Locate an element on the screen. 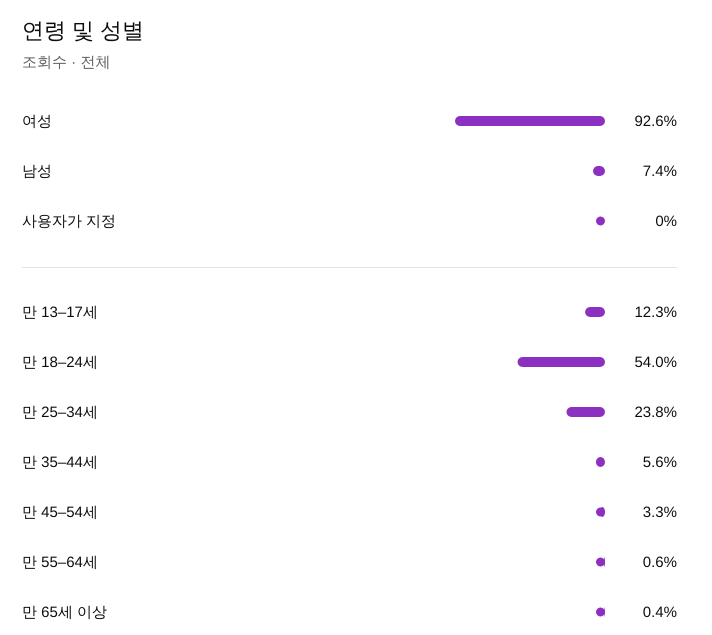 The image size is (712, 635). data-label: 7.4% is located at coordinates (659, 171).